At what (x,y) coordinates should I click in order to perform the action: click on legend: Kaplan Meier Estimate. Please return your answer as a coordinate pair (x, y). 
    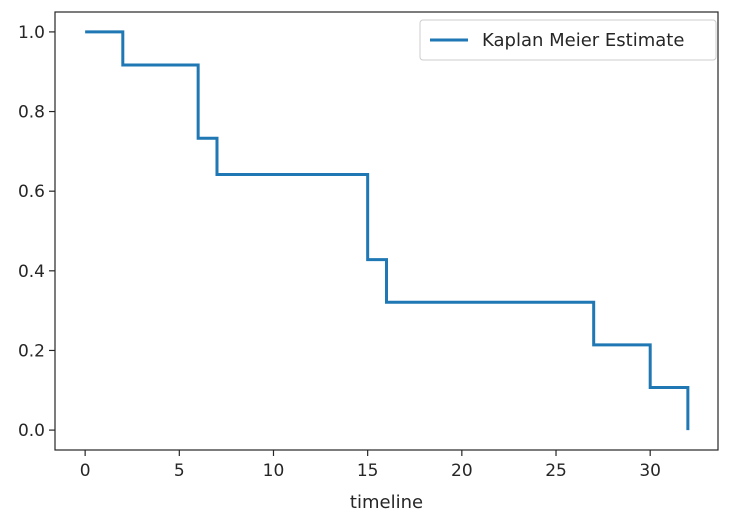
    Looking at the image, I should click on (568, 40).